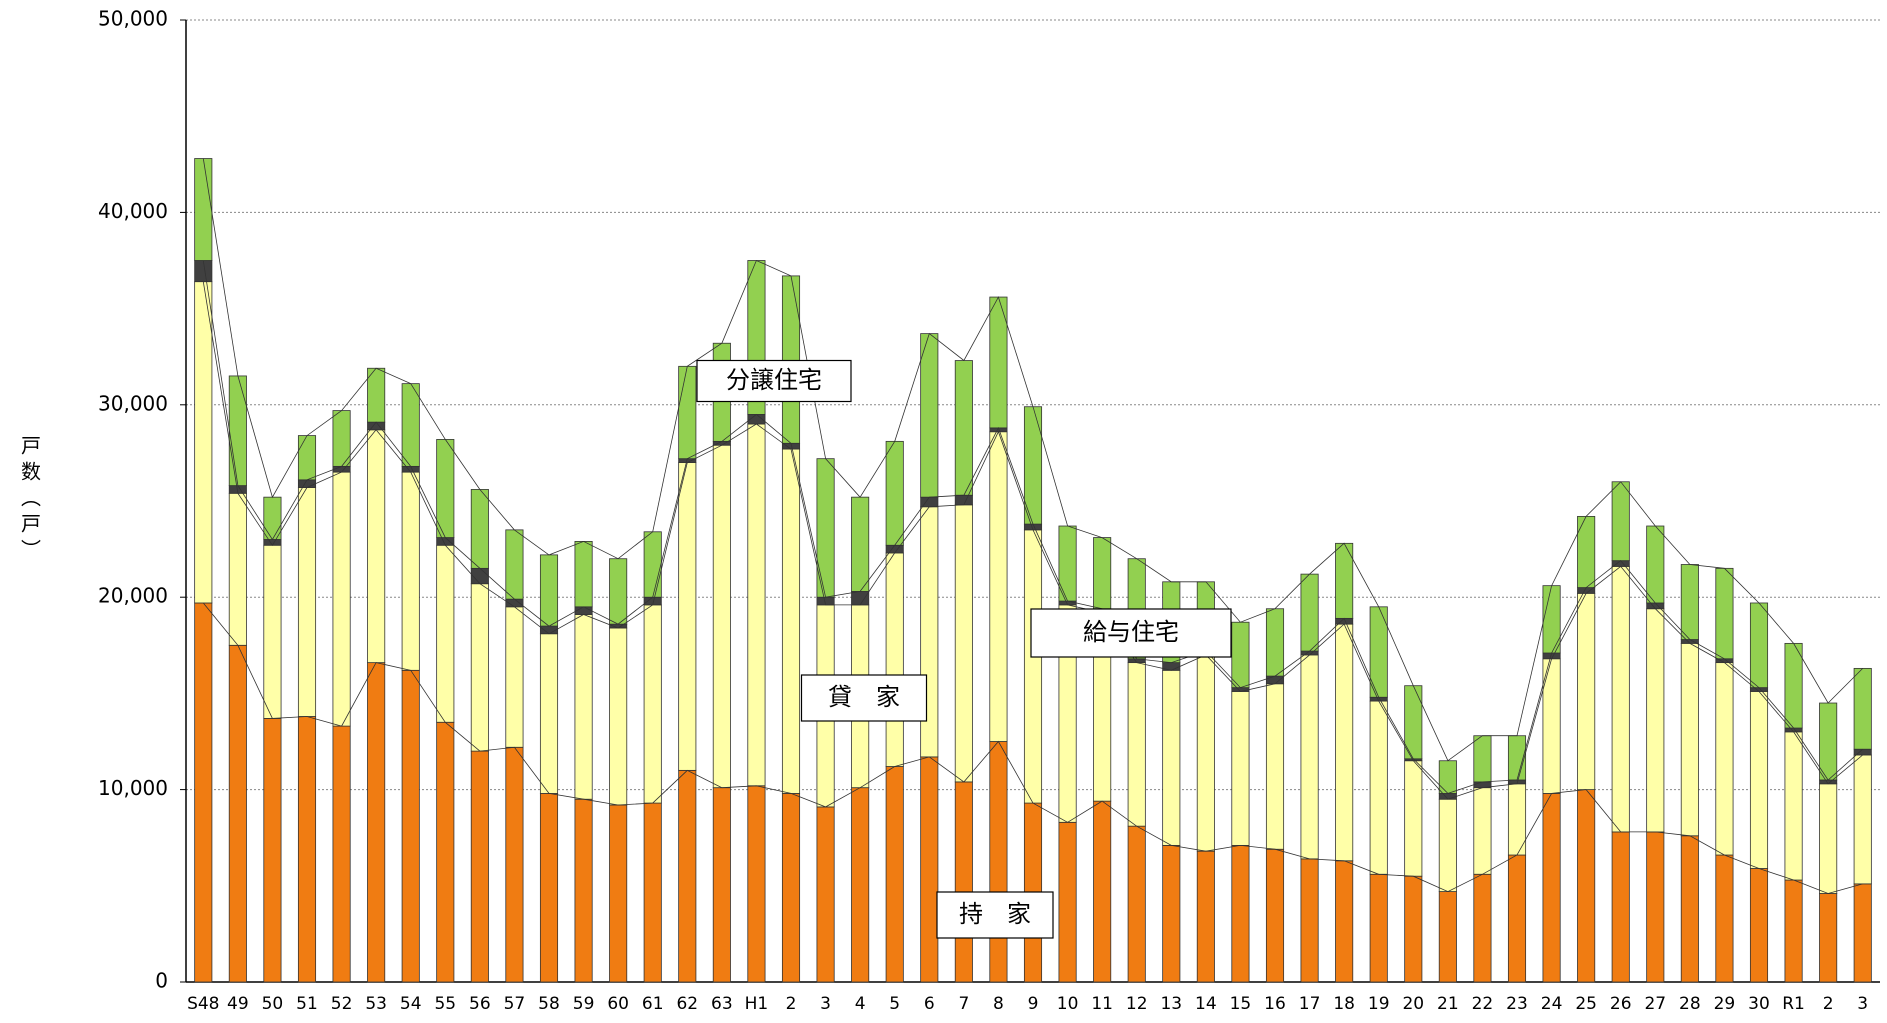  I want to click on y-tick-label: 50,000, so click(133, 19).